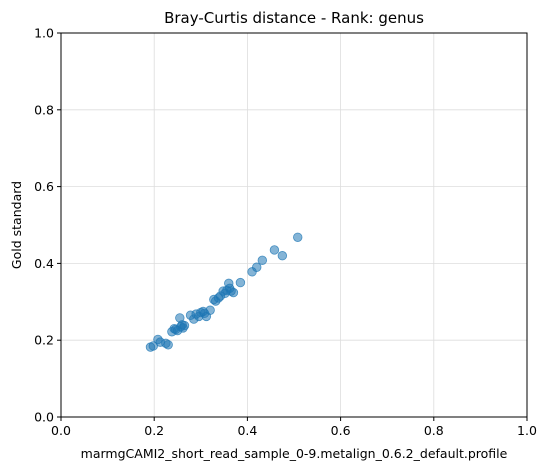 The image size is (547, 470). What do you see at coordinates (294, 18) in the screenshot?
I see `chart-title: Bray-Curtis distance - Rank: genus` at bounding box center [294, 18].